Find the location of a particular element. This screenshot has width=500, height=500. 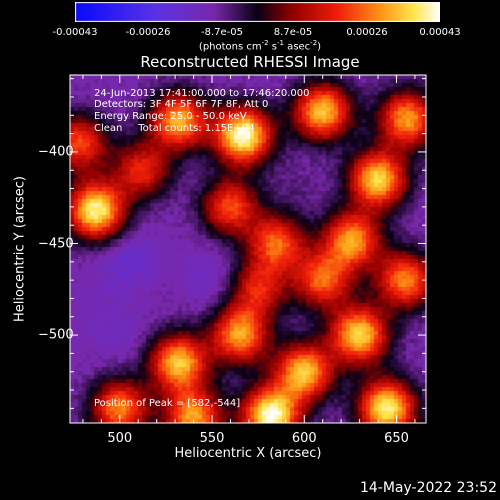

annotation-energy: Energy Range: 25.0 - 50.0 keV is located at coordinates (170, 116).